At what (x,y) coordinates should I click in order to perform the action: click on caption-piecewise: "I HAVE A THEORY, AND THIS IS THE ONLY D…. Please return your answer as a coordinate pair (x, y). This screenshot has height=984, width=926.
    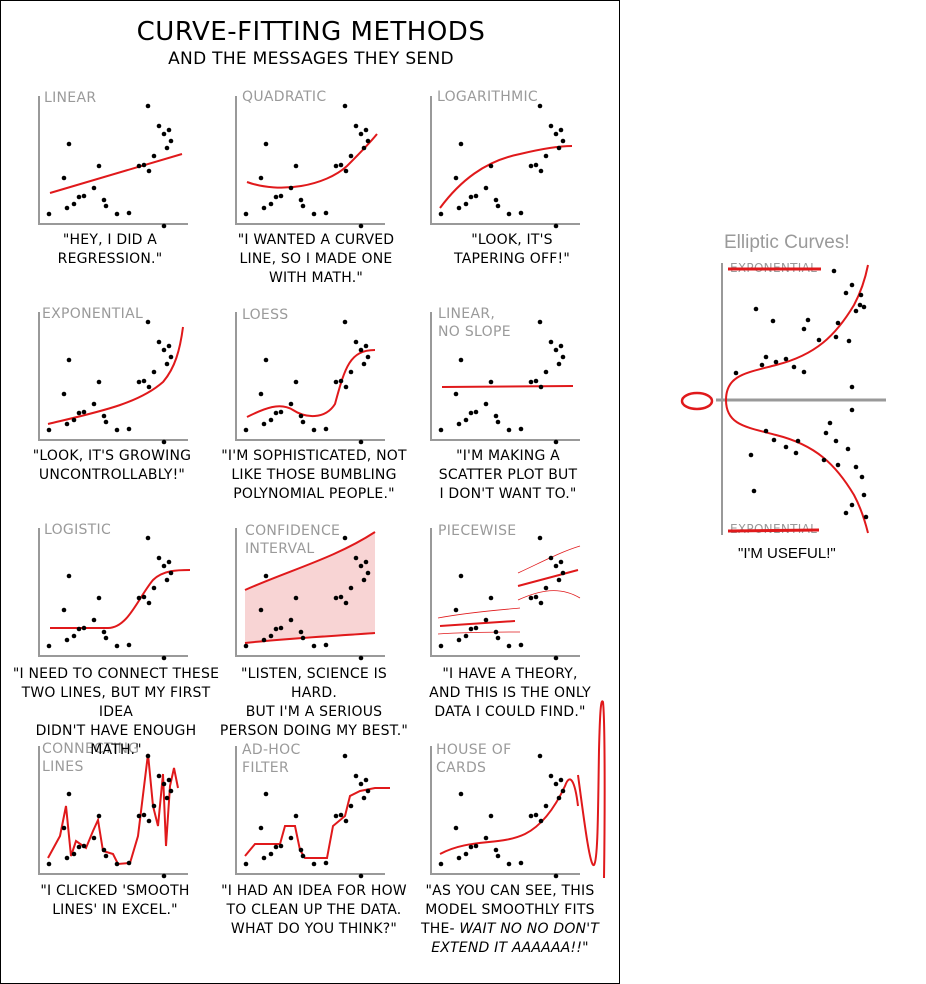
    Looking at the image, I should click on (510, 693).